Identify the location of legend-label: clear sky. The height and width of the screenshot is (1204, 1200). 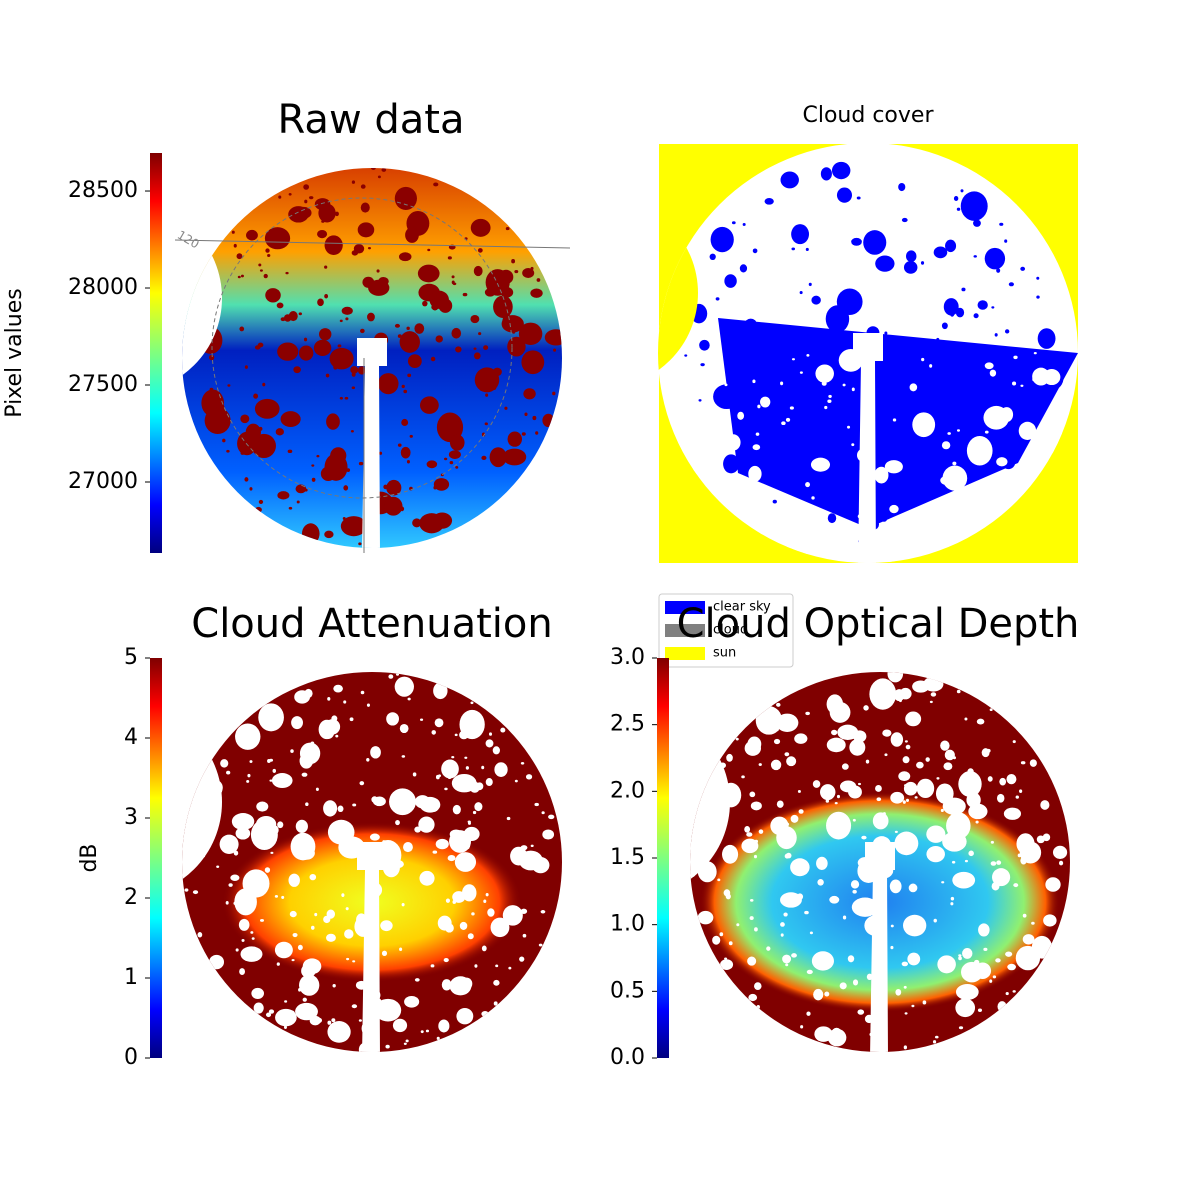
(742, 607).